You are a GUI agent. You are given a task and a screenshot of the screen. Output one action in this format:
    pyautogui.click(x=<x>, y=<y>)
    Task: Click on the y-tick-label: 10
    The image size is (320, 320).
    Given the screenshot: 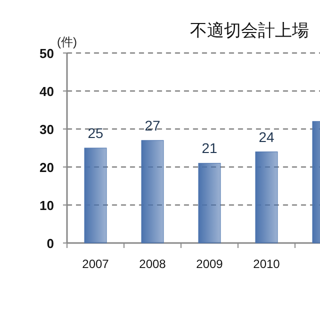 What is the action you would take?
    pyautogui.click(x=47, y=205)
    